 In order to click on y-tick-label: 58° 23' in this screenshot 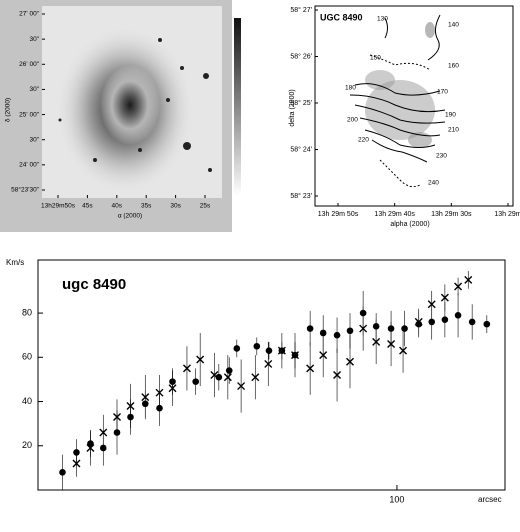, I will do `click(301, 196)`.